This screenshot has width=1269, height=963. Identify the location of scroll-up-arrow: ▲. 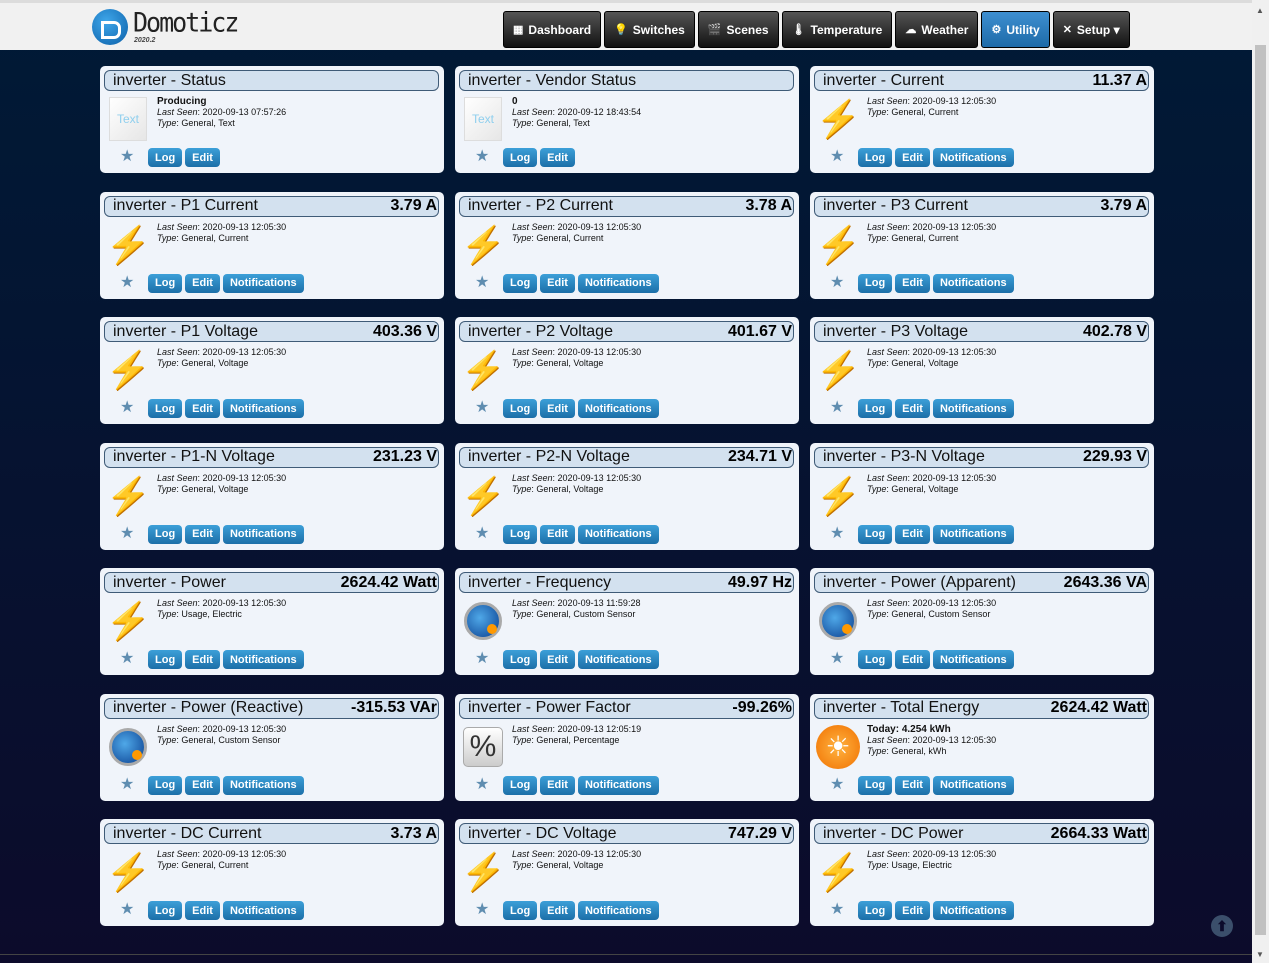
(1260, 10).